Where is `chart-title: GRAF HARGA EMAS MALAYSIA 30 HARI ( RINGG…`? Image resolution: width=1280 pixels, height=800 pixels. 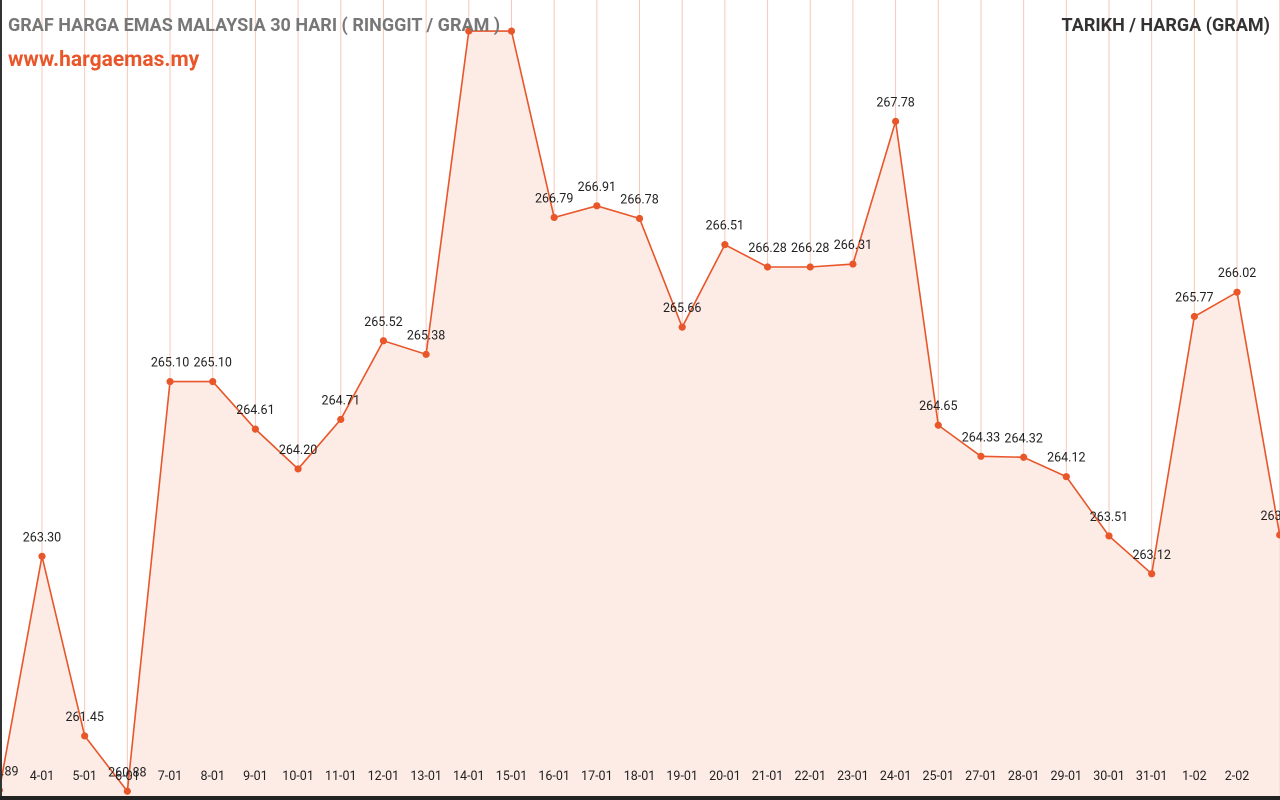
chart-title: GRAF HARGA EMAS MALAYSIA 30 HARI ( RINGG… is located at coordinates (254, 25).